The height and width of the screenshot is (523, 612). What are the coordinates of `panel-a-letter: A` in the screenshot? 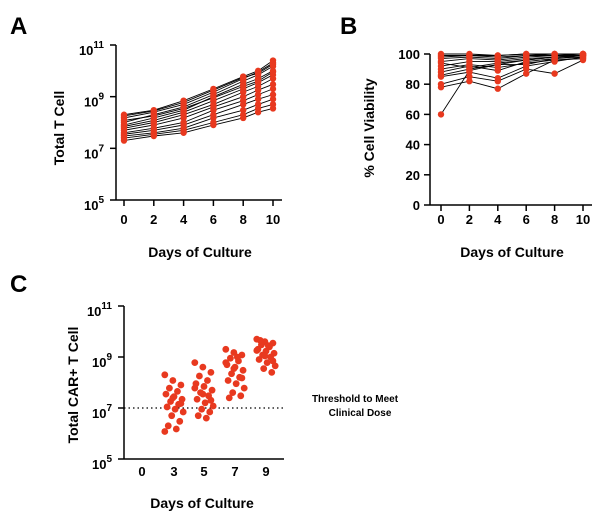 It's located at (18, 26).